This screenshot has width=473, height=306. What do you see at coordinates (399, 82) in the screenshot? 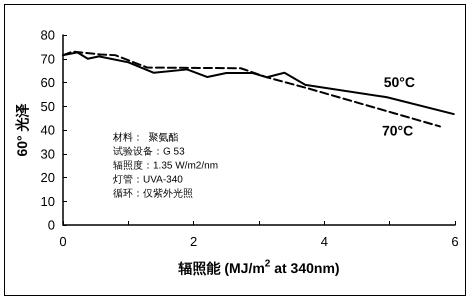
I see `series-label: 50°C` at bounding box center [399, 82].